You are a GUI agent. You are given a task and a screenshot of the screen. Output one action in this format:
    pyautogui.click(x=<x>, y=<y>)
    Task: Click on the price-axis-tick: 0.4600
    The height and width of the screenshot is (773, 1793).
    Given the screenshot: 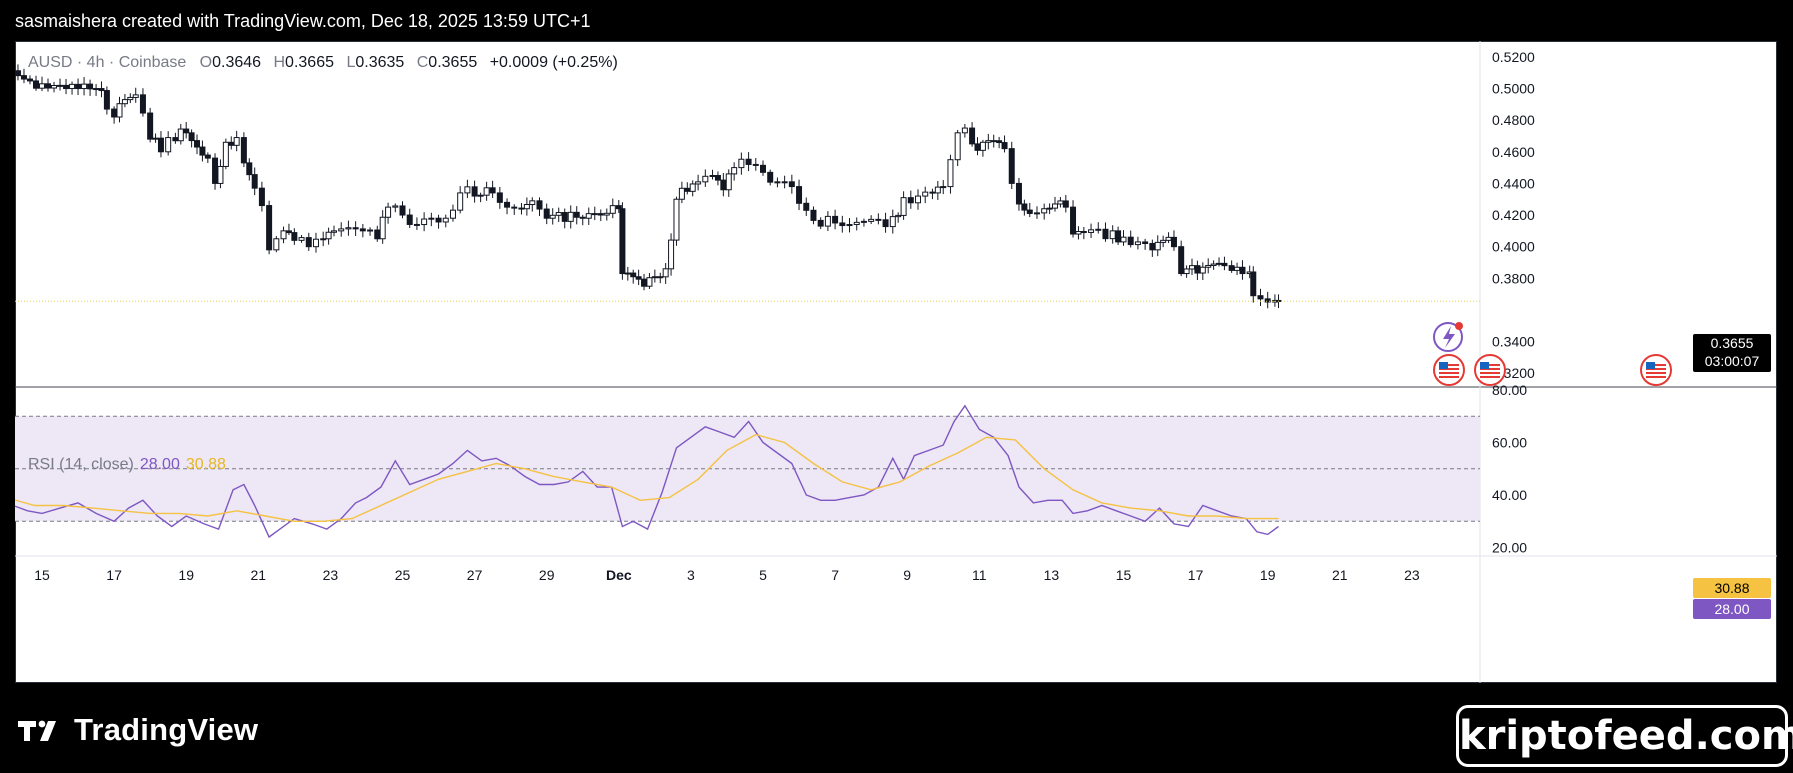 What is the action you would take?
    pyautogui.click(x=1513, y=152)
    